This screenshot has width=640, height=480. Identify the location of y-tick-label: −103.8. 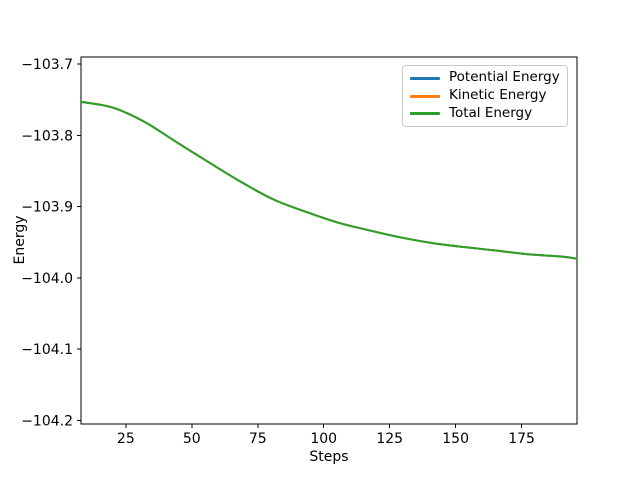
(47, 136).